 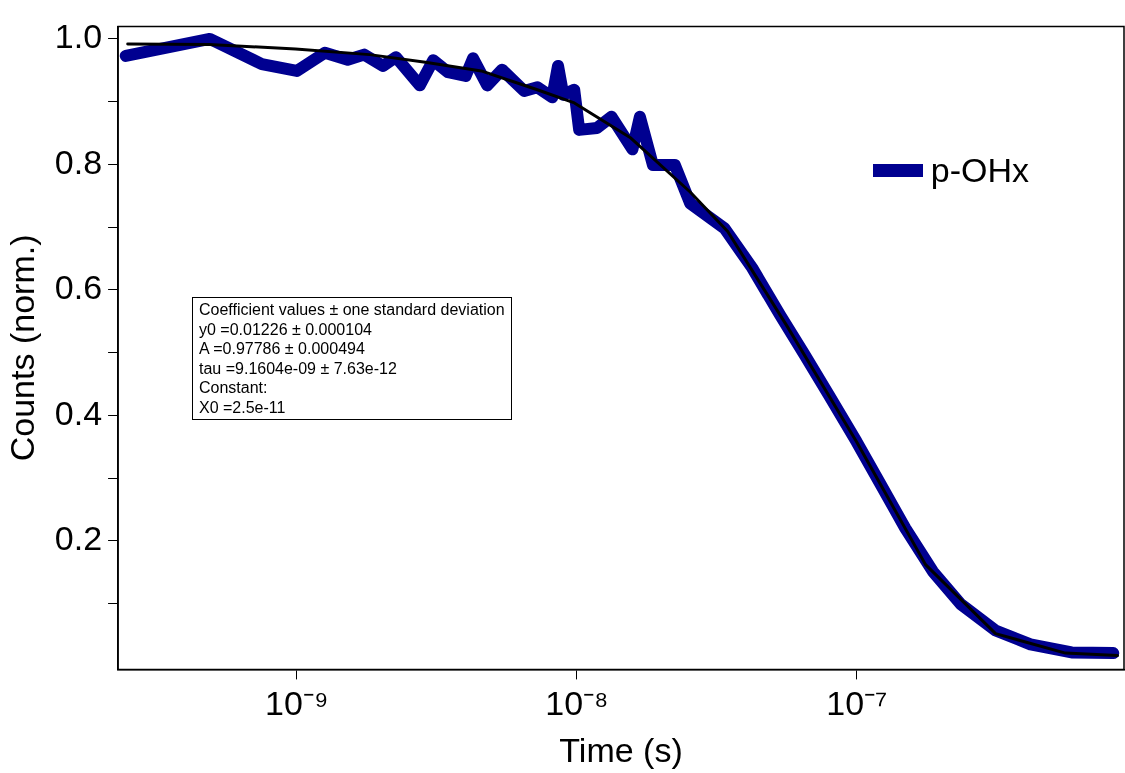 I want to click on y-tick-label: 1.0, so click(x=78, y=36).